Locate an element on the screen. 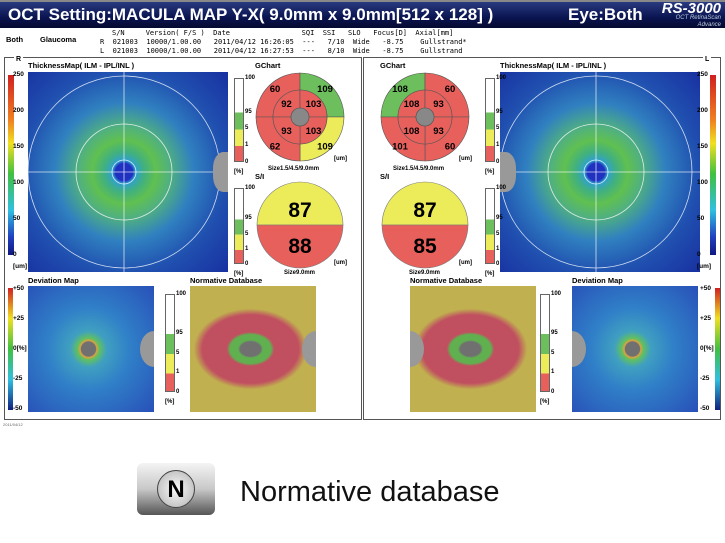 This screenshot has width=725, height=543. deviation-map is located at coordinates (91, 349).